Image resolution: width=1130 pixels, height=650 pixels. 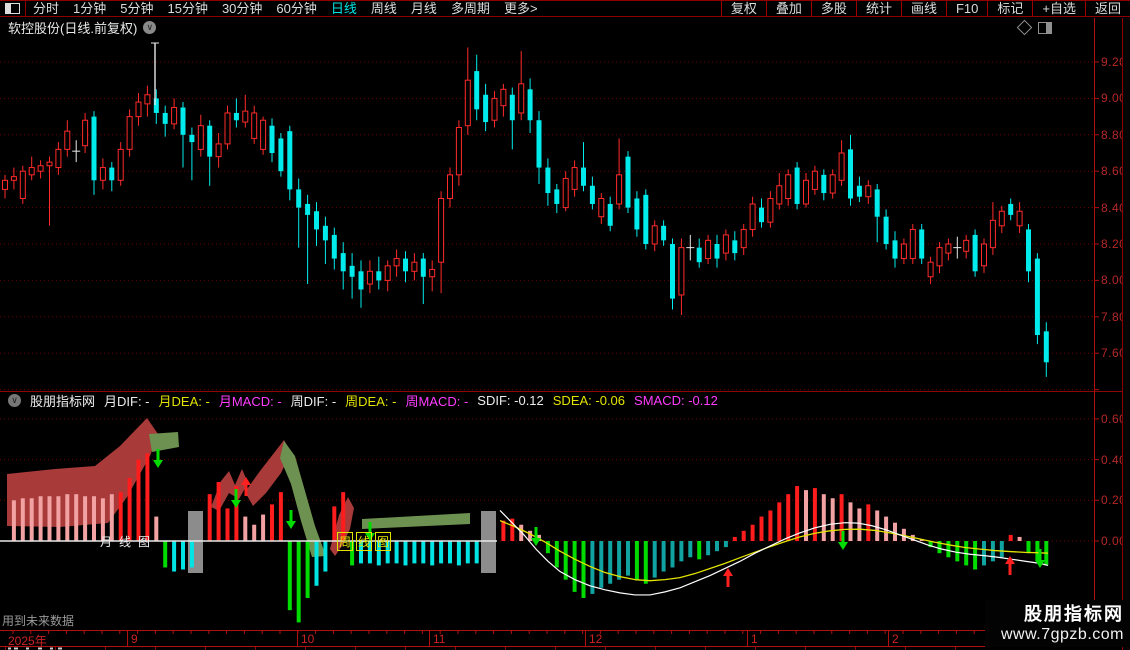 I want to click on tab-日线: 日线, so click(x=343, y=8).